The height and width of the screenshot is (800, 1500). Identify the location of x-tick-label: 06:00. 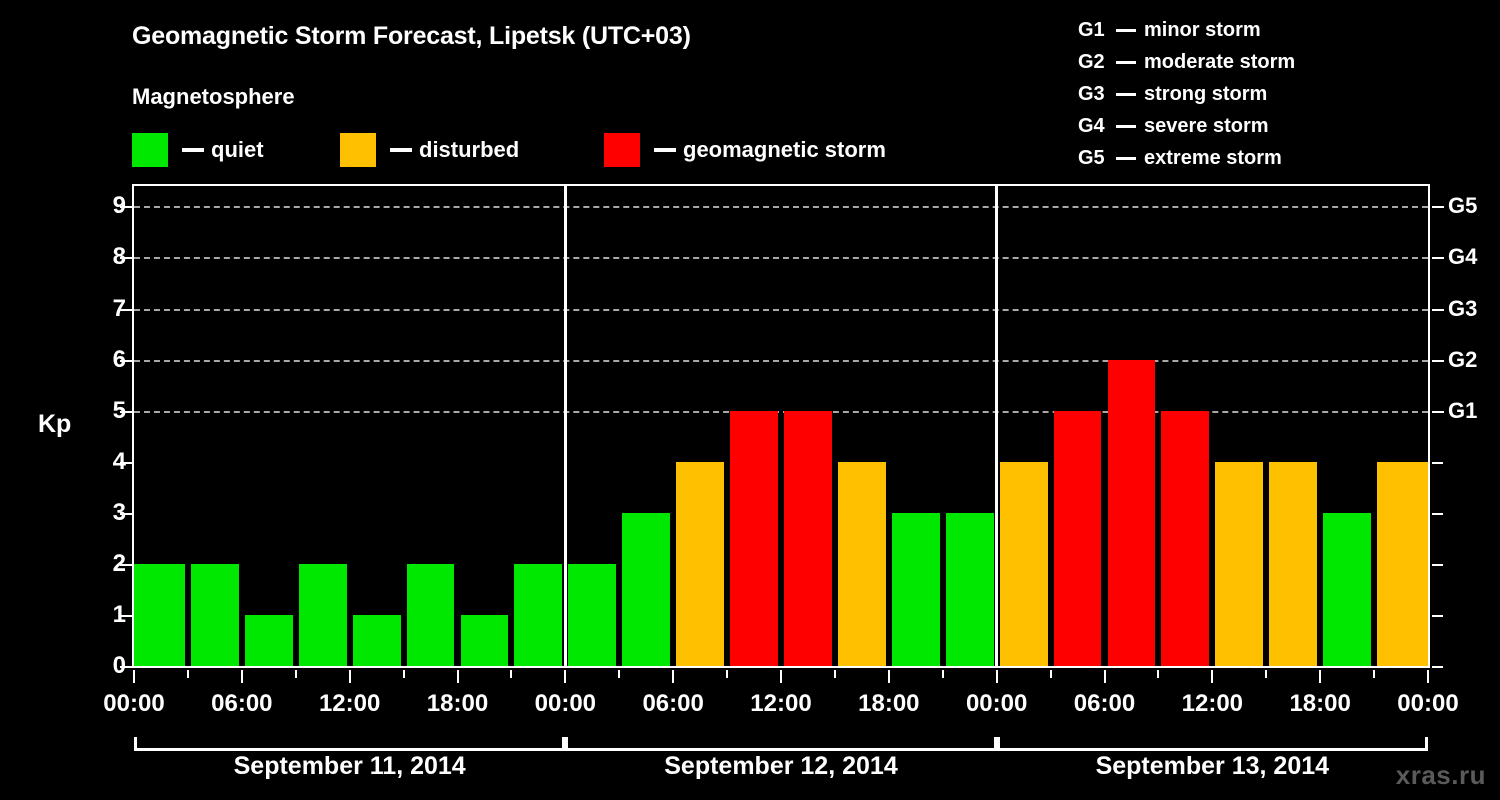
(673, 703).